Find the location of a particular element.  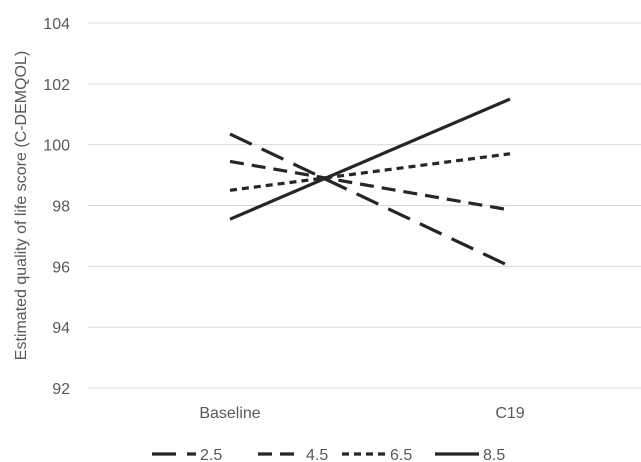

legend-label-8.5: 8.5 is located at coordinates (494, 454).